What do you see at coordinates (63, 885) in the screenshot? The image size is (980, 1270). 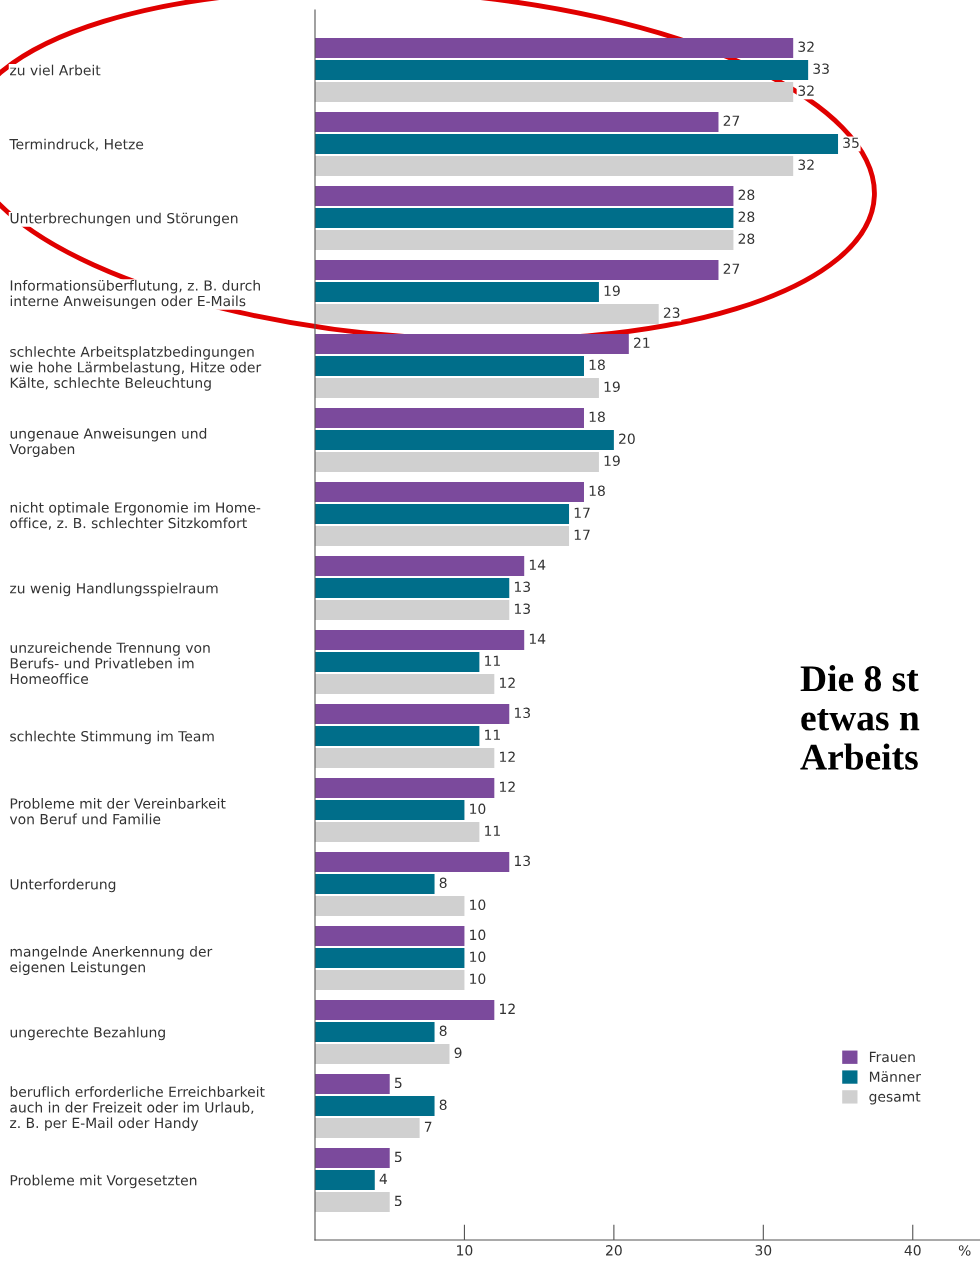 I see `y-tick-label: Unterforderung` at bounding box center [63, 885].